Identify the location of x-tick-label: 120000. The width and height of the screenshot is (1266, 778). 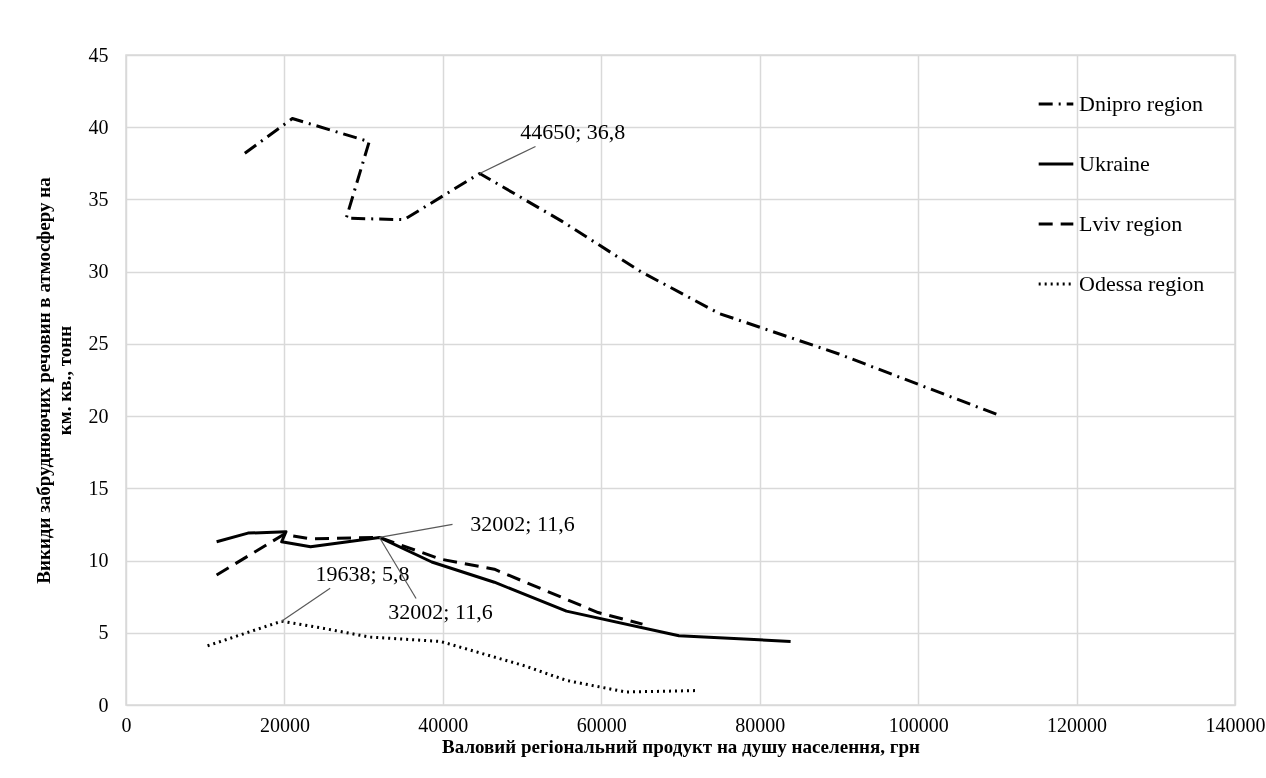
(1077, 724).